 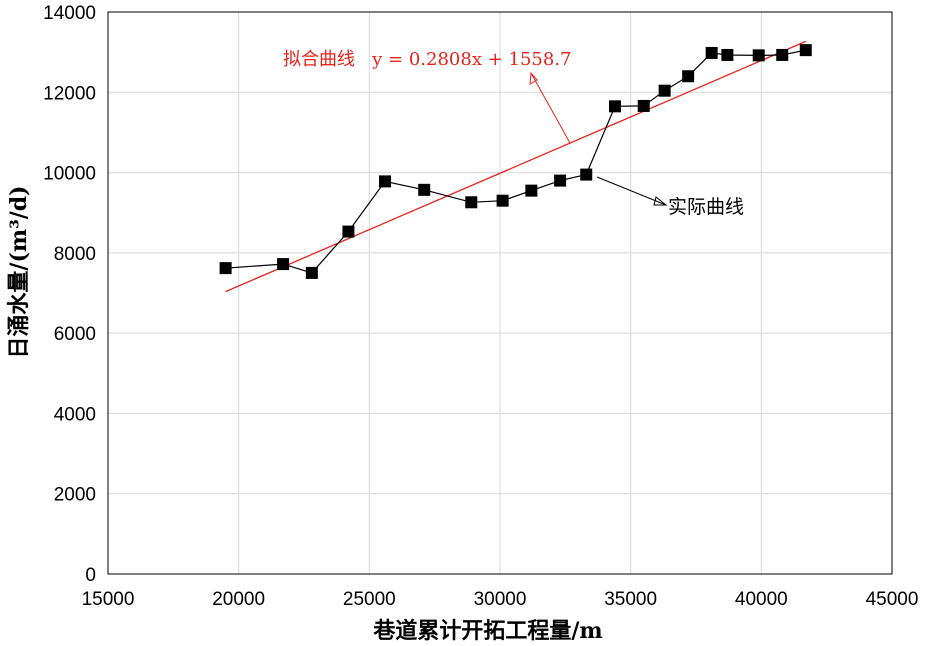 I want to click on actual-annotation-label: 实际曲线, so click(x=706, y=207).